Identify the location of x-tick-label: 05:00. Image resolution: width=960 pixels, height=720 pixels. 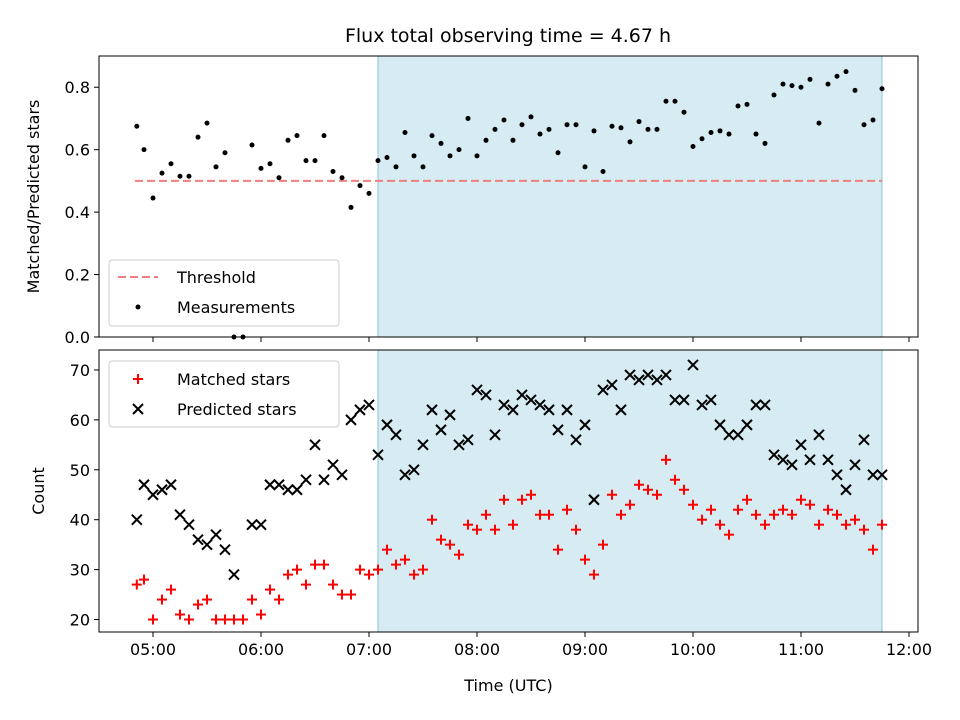
(153, 649).